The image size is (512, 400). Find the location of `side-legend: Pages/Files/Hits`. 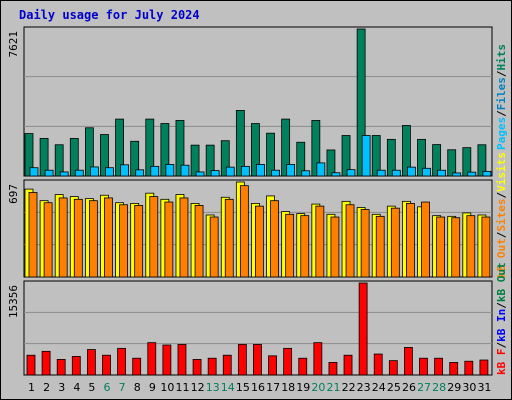

side-legend: Pages/Files/Hits is located at coordinates (501, 97).